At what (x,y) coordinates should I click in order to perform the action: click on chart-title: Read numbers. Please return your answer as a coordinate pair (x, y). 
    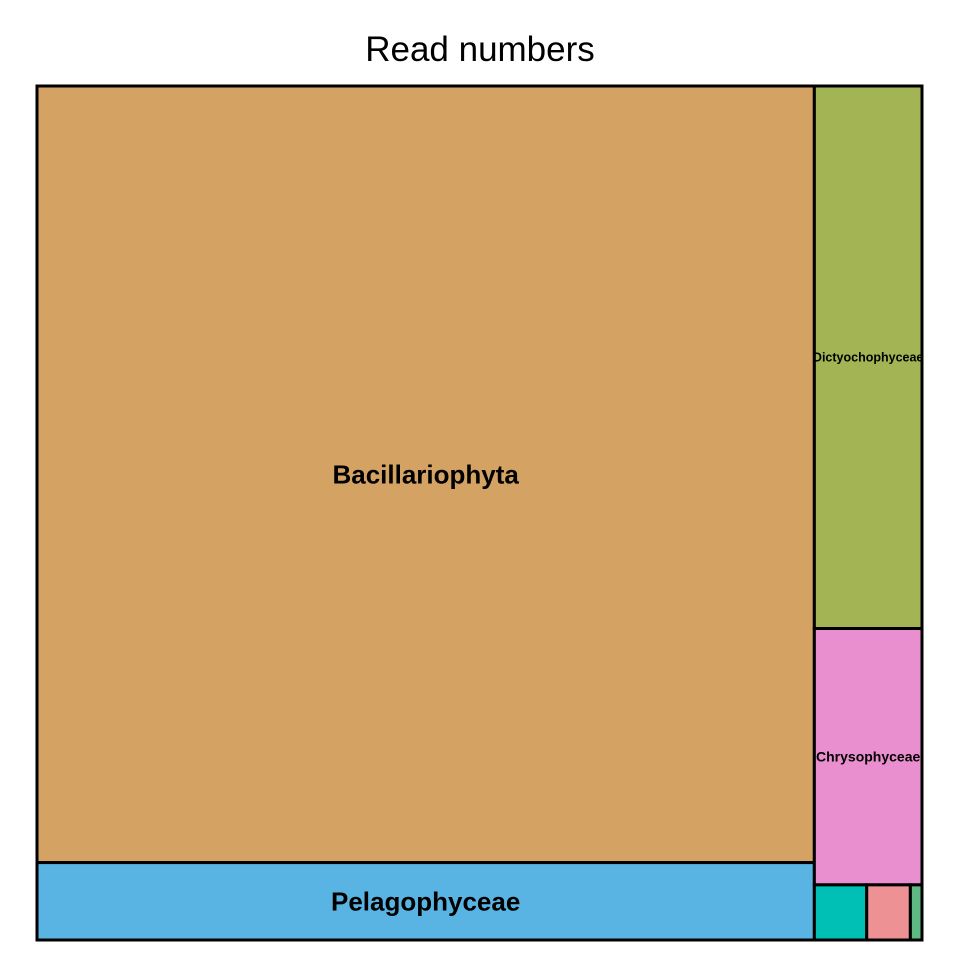
    Looking at the image, I should click on (480, 49).